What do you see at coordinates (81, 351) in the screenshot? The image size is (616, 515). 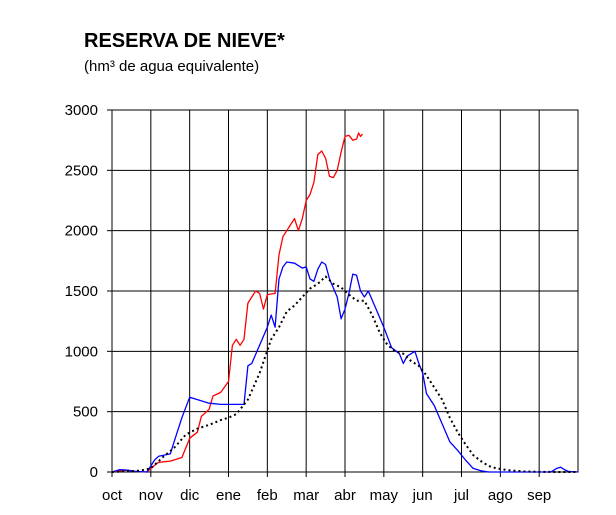 I see `y-tick-label: 1000` at bounding box center [81, 351].